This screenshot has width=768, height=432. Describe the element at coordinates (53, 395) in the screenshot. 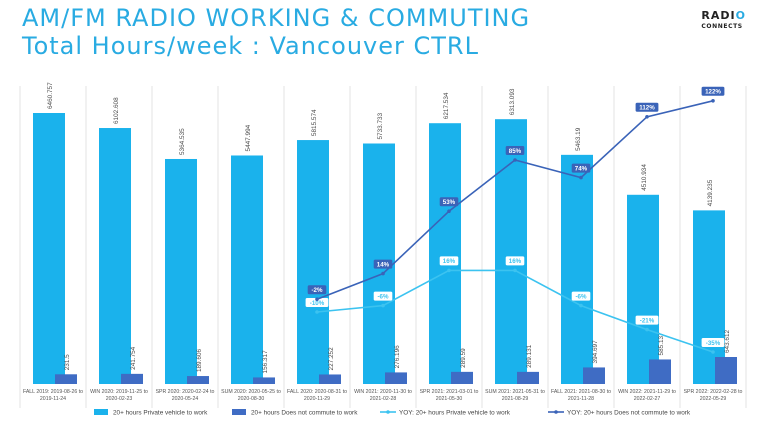

I see `category-label: FALL 2019: 2019-08-26 to 2019-11-24` at that location.